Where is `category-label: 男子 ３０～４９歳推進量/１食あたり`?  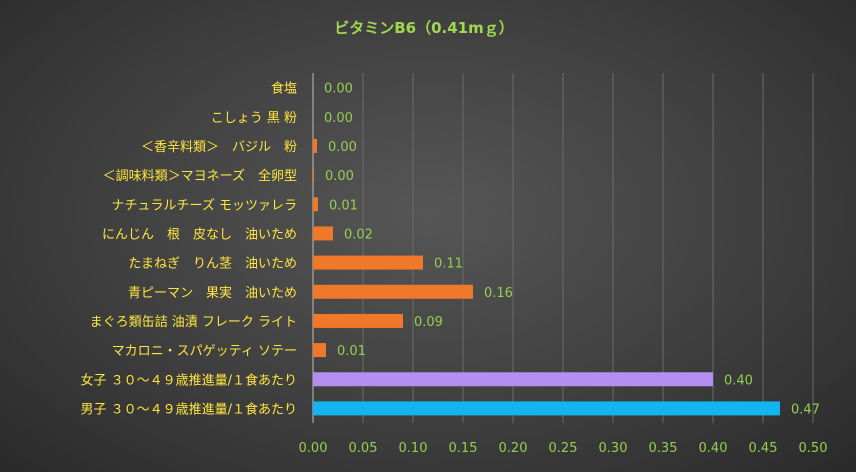
category-label: 男子 ３０～４９歳推進量/１食あたり is located at coordinates (188, 409).